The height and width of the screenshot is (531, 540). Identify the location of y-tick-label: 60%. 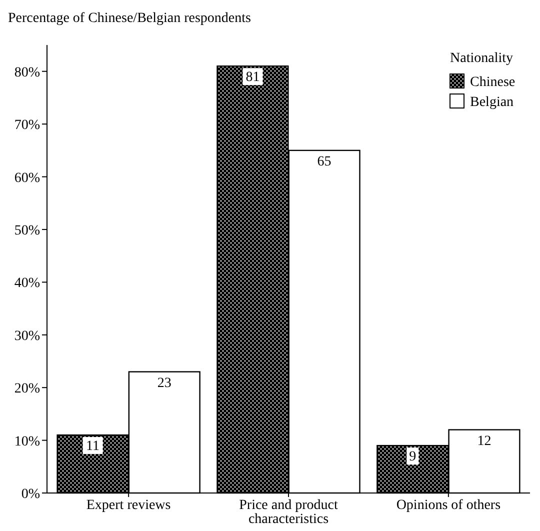
(27, 178).